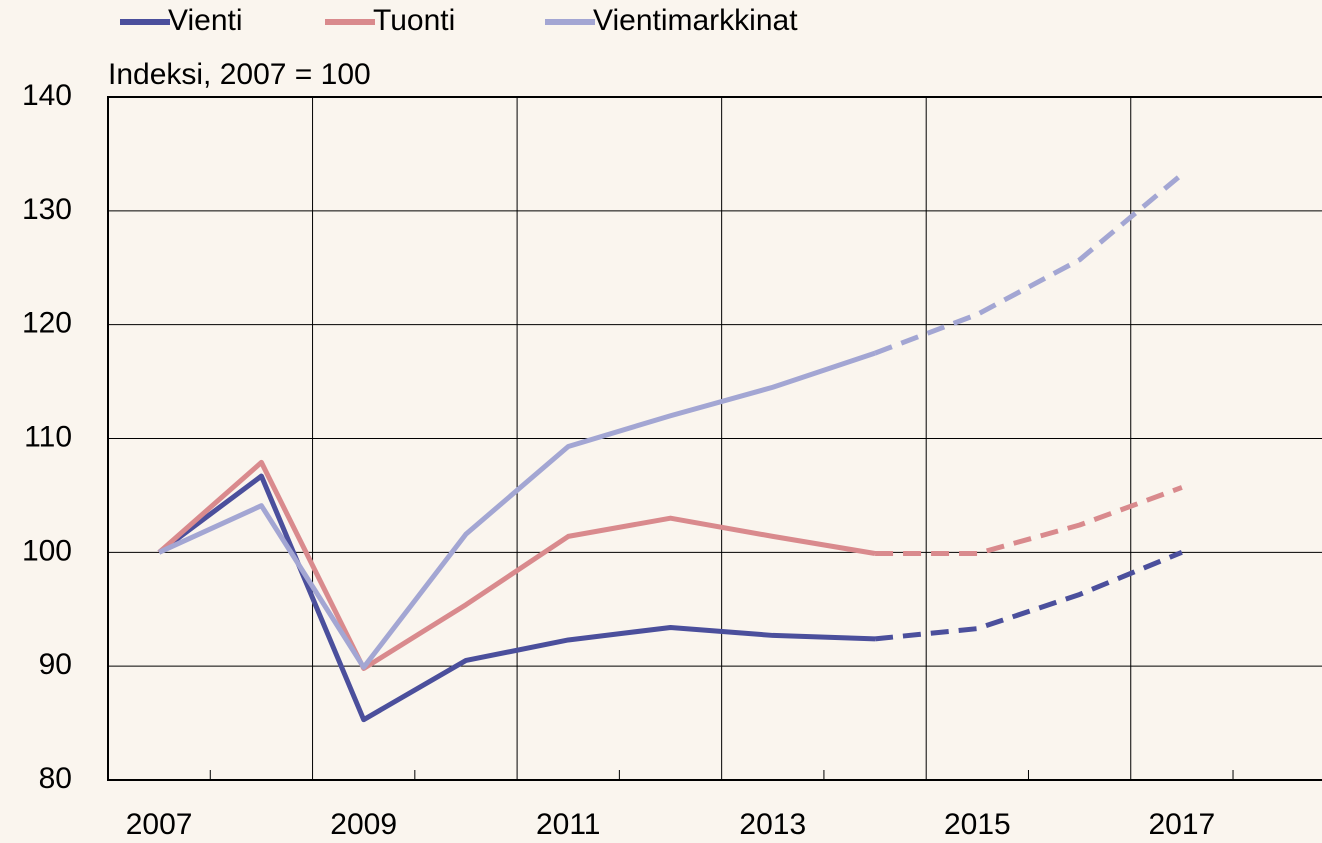 This screenshot has width=1322, height=843. I want to click on y-tick-label: 90, so click(55, 664).